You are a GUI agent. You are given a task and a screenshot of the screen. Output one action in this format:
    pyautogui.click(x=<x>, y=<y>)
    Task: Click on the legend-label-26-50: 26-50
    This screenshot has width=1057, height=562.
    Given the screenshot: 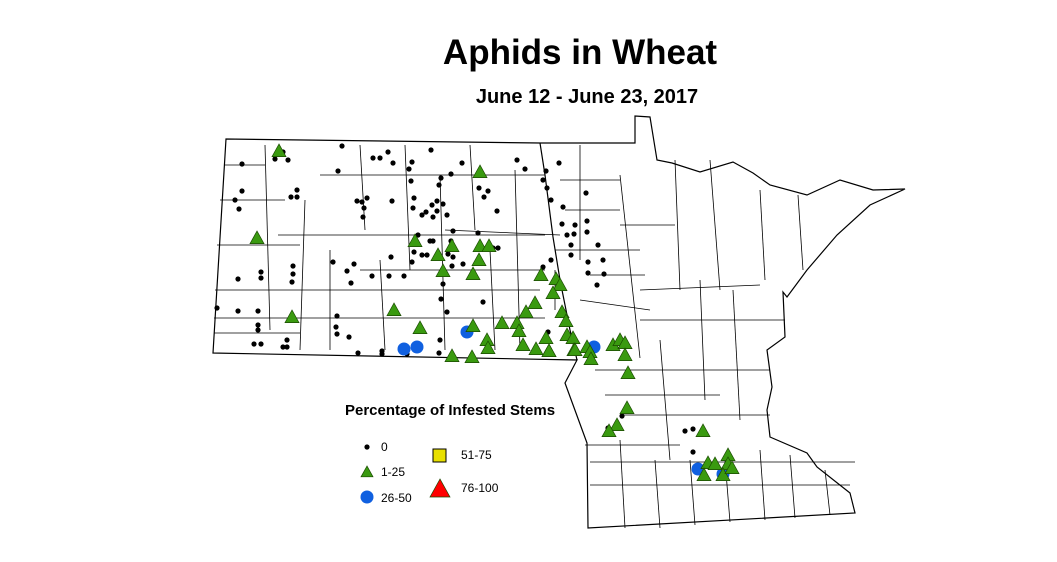 What is the action you would take?
    pyautogui.click(x=396, y=498)
    